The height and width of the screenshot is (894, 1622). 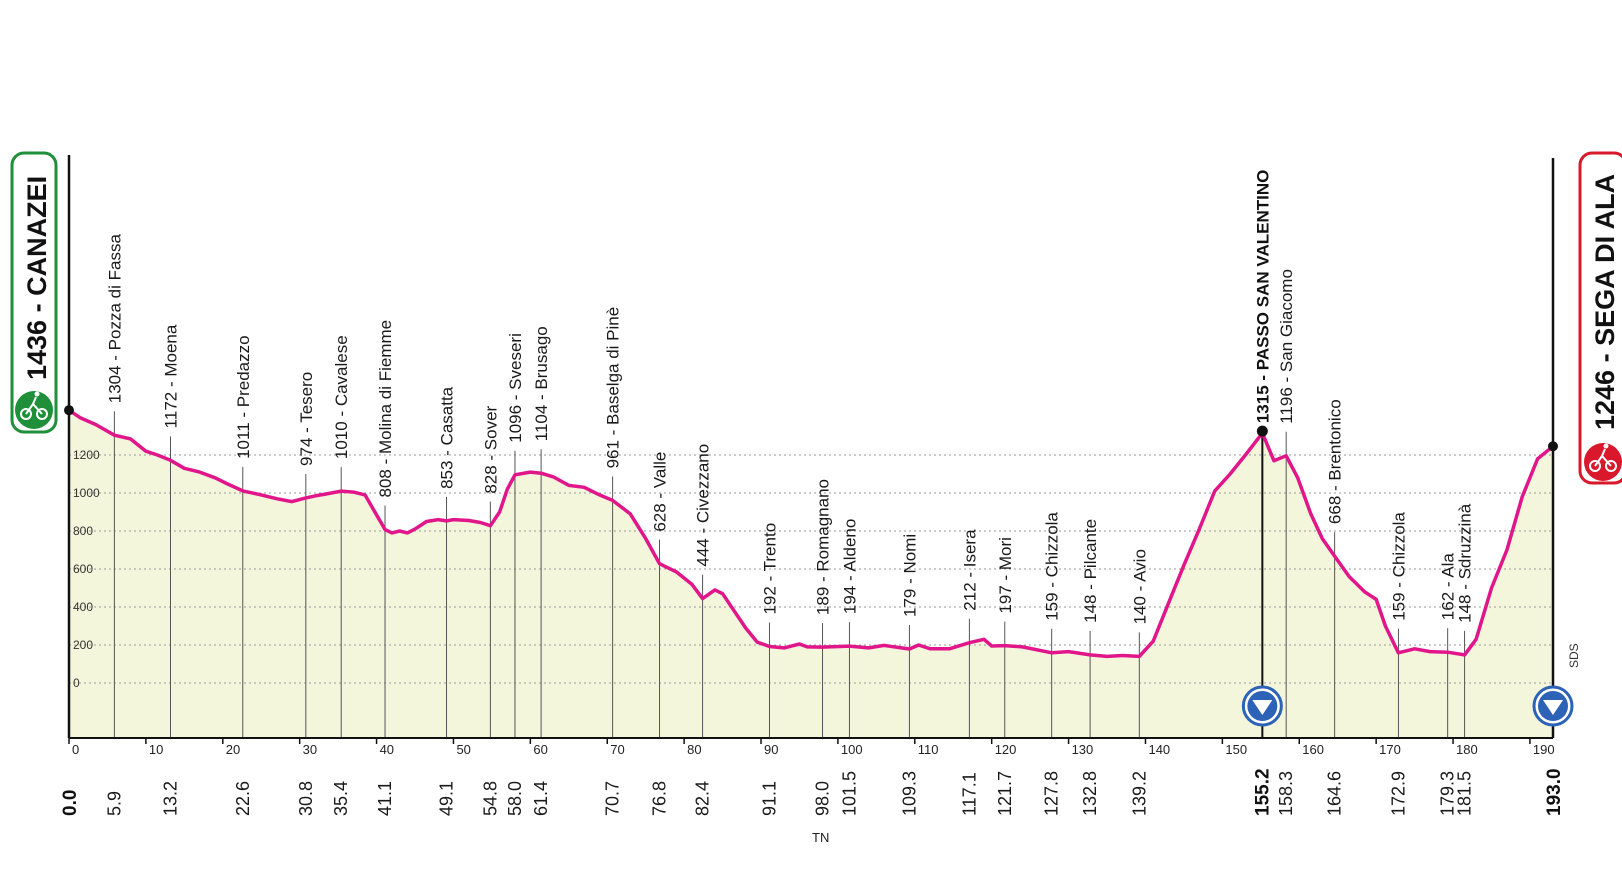 What do you see at coordinates (1005, 793) in the screenshot?
I see `km-label: 121.7` at bounding box center [1005, 793].